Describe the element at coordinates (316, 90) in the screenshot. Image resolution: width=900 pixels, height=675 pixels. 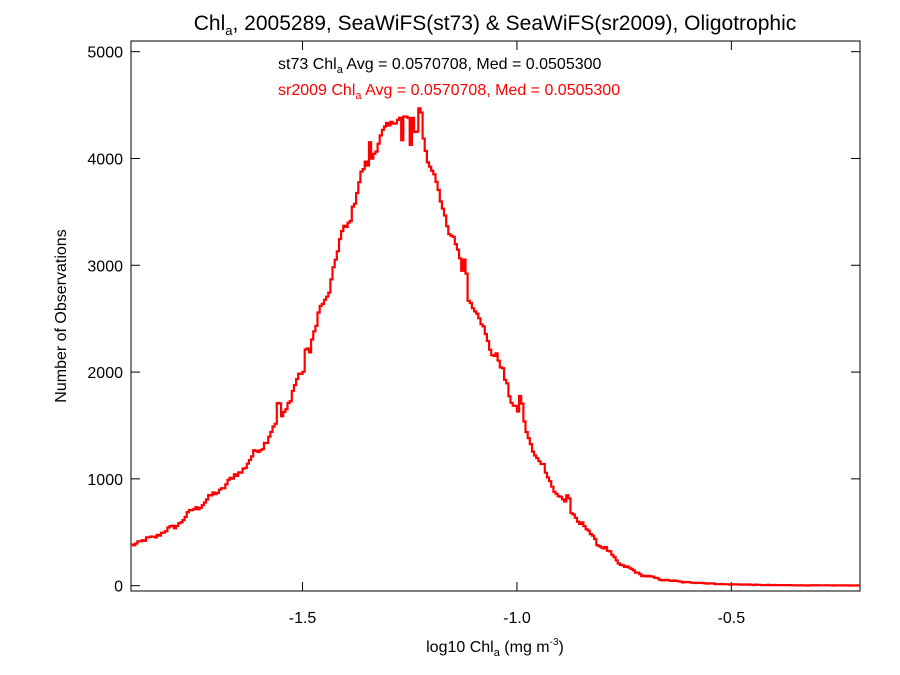
I see `annotation-sr2009-label: sr2009 Chl` at that location.